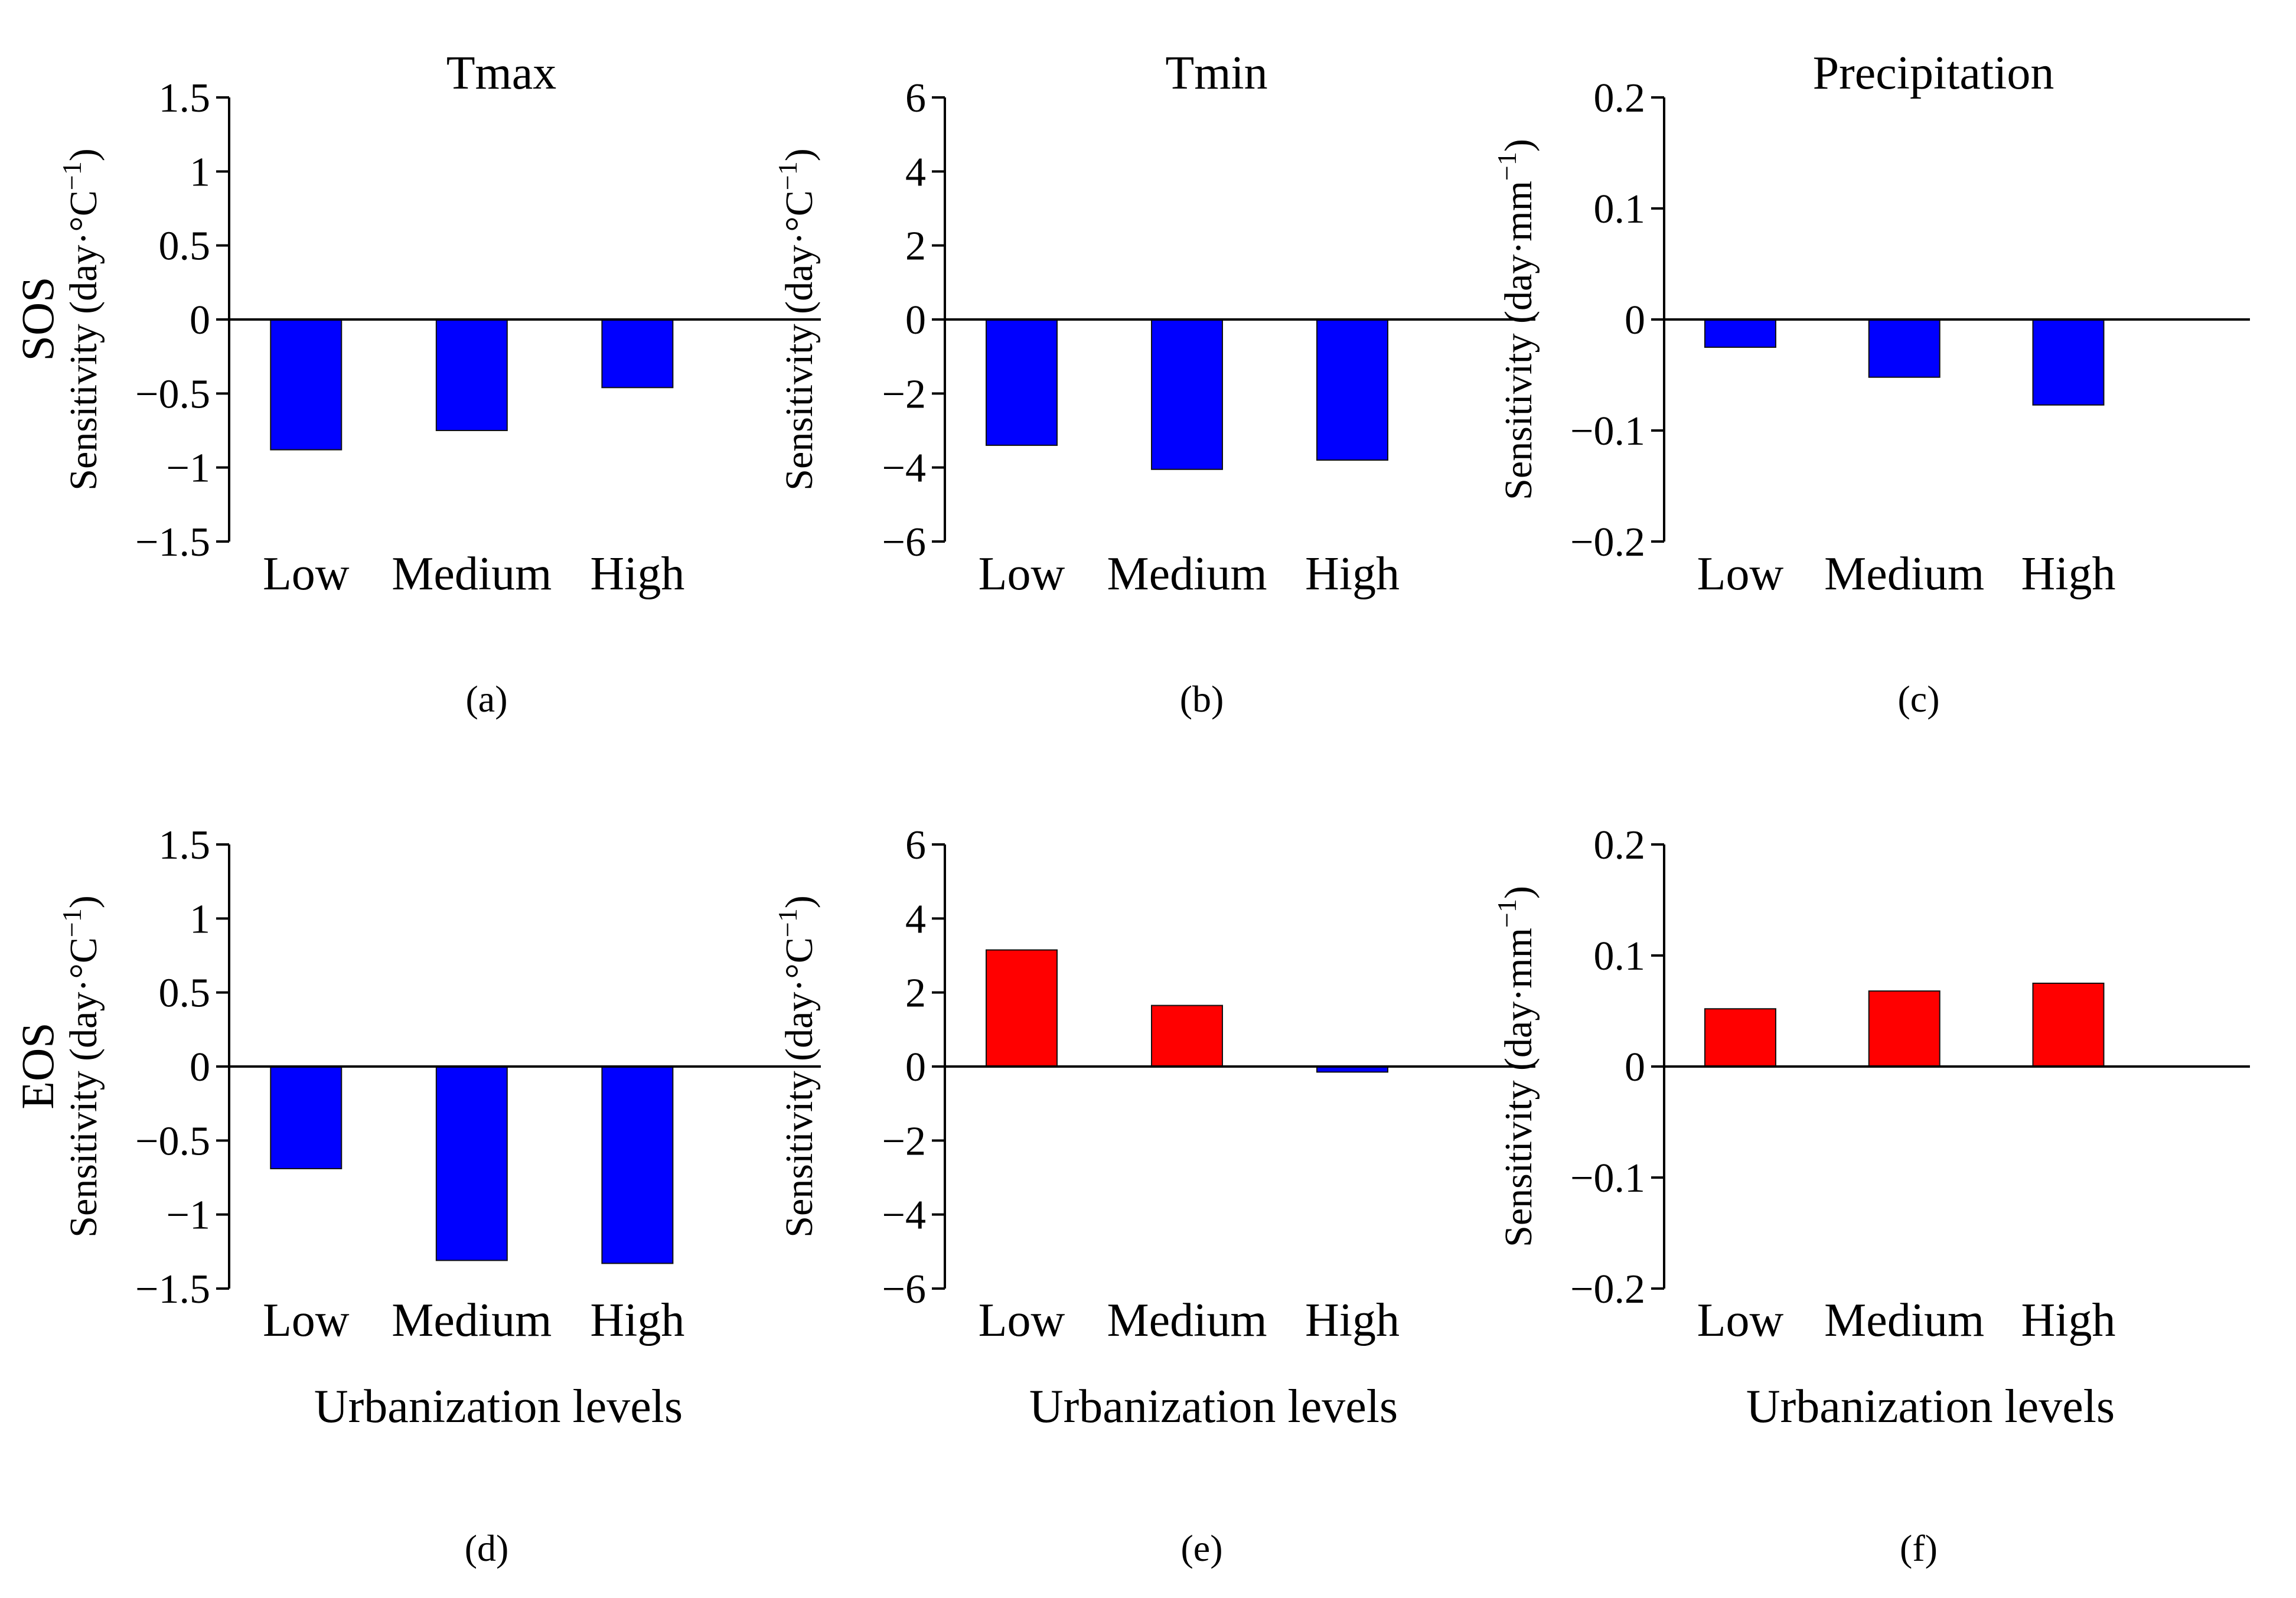  What do you see at coordinates (1202, 699) in the screenshot?
I see `panel-label: (b)` at bounding box center [1202, 699].